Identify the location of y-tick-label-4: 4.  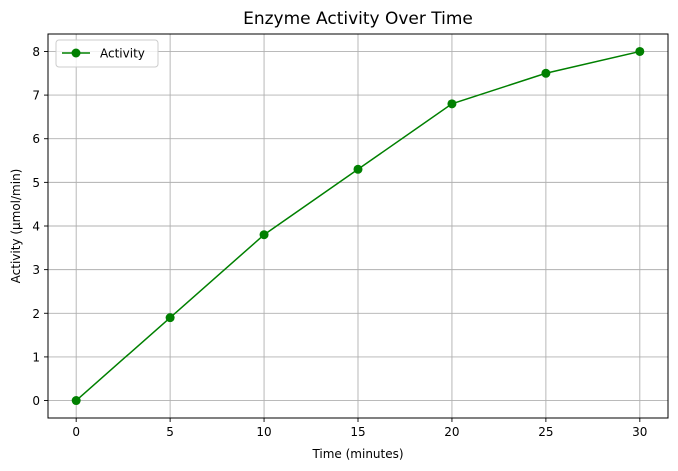
(36, 227).